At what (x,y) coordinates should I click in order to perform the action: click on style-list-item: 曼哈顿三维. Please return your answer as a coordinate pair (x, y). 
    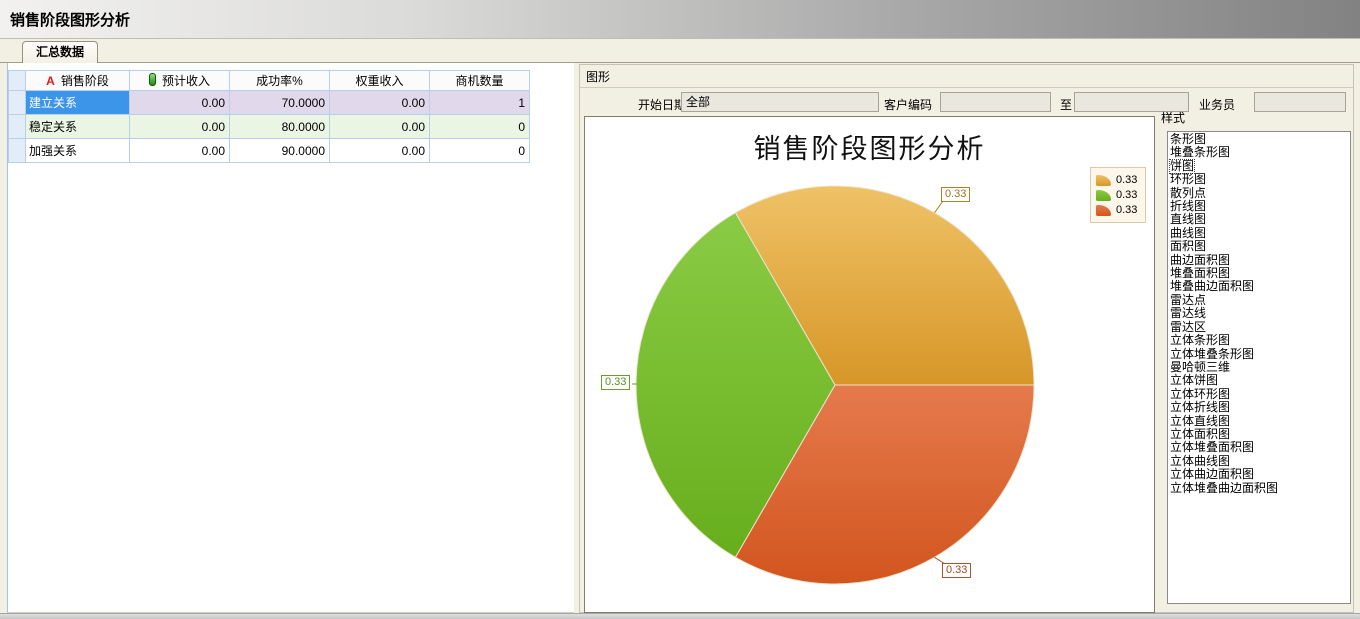
    Looking at the image, I should click on (1200, 366).